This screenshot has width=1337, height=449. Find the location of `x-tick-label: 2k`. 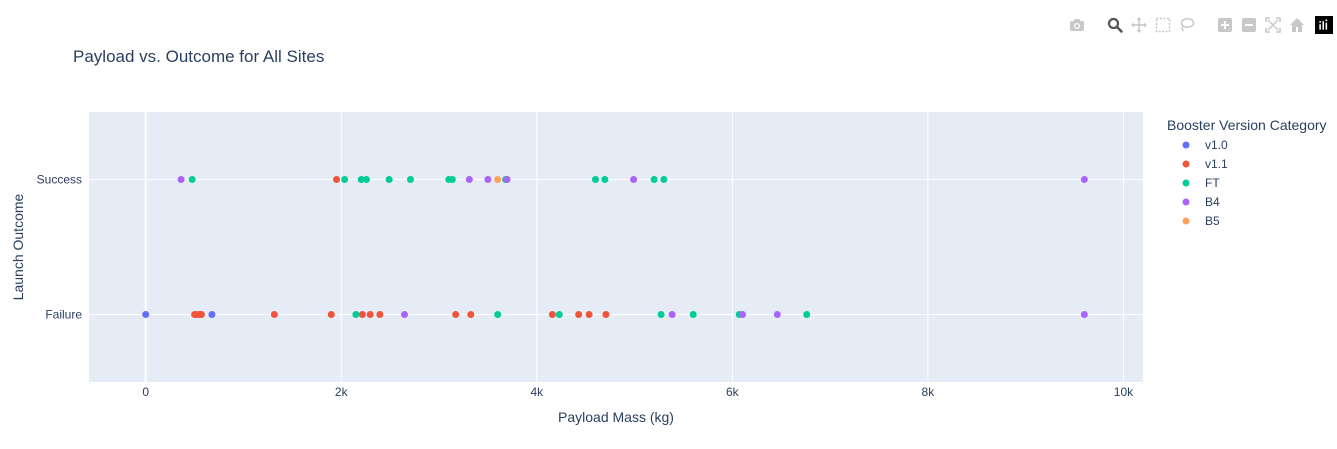

x-tick-label: 2k is located at coordinates (342, 392).